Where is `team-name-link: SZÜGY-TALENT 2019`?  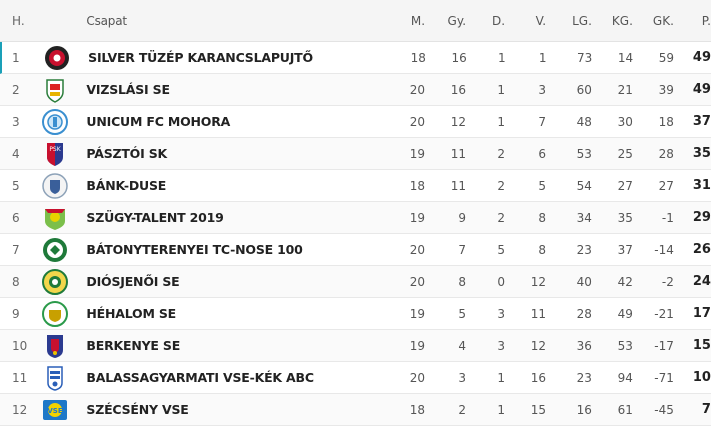
team-name-link: SZÜGY-TALENT 2019 is located at coordinates (155, 217).